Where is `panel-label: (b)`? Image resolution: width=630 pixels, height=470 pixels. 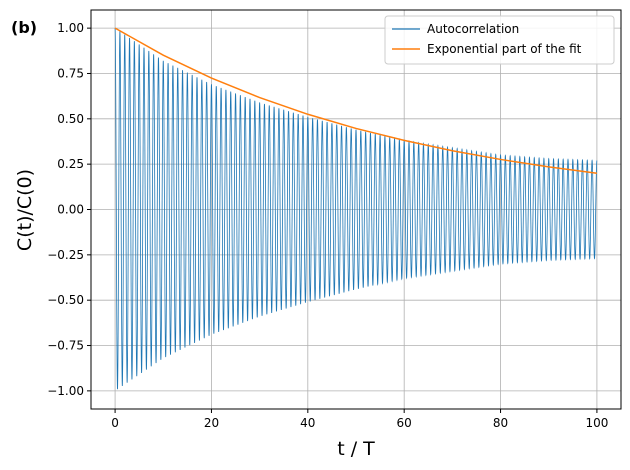
panel-label: (b) is located at coordinates (24, 27).